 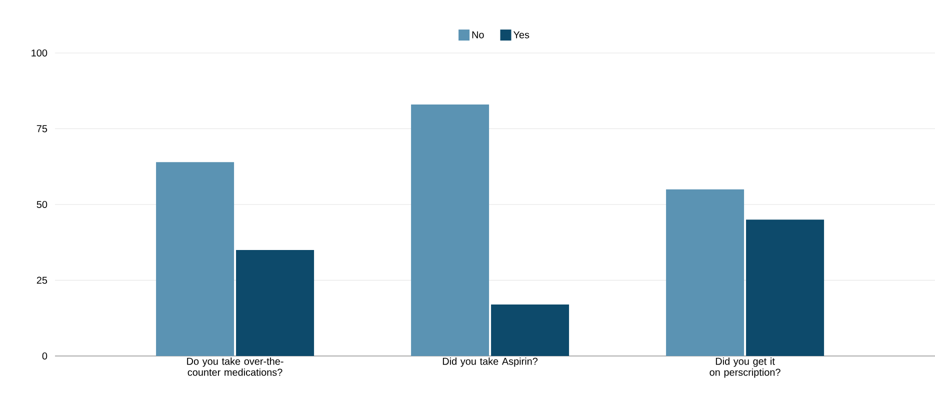 I want to click on x-tick-label: Did you take Aspirin?, so click(x=490, y=362).